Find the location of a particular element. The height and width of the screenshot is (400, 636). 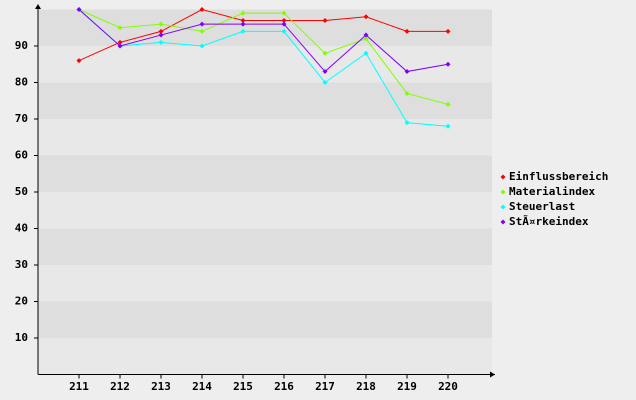

x-tick-label: 220 is located at coordinates (448, 386).